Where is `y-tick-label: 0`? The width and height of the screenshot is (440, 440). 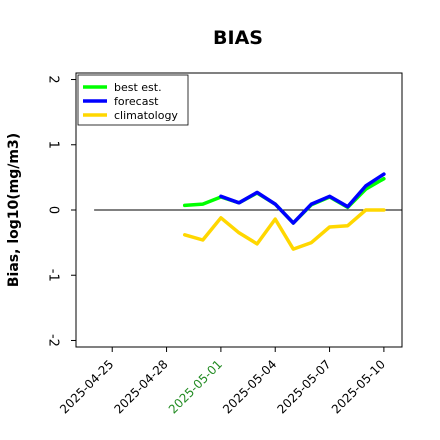
y-tick-label: 0 is located at coordinates (52, 210).